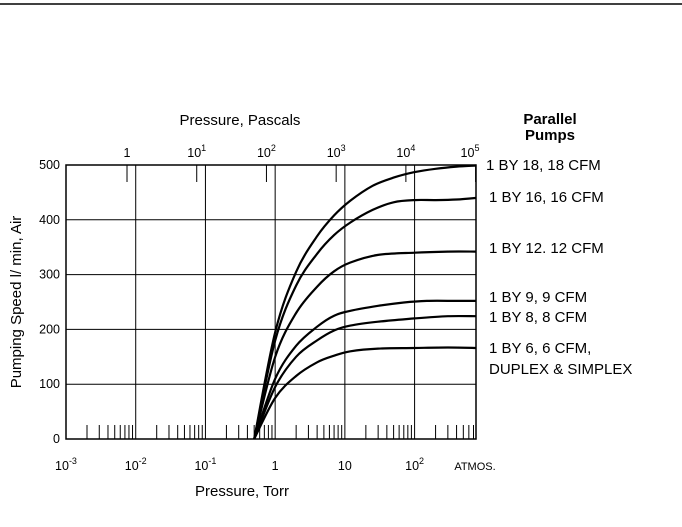 Image resolution: width=682 pixels, height=527 pixels. Describe the element at coordinates (196, 151) in the screenshot. I see `x2-tick-label: 10¹` at that location.